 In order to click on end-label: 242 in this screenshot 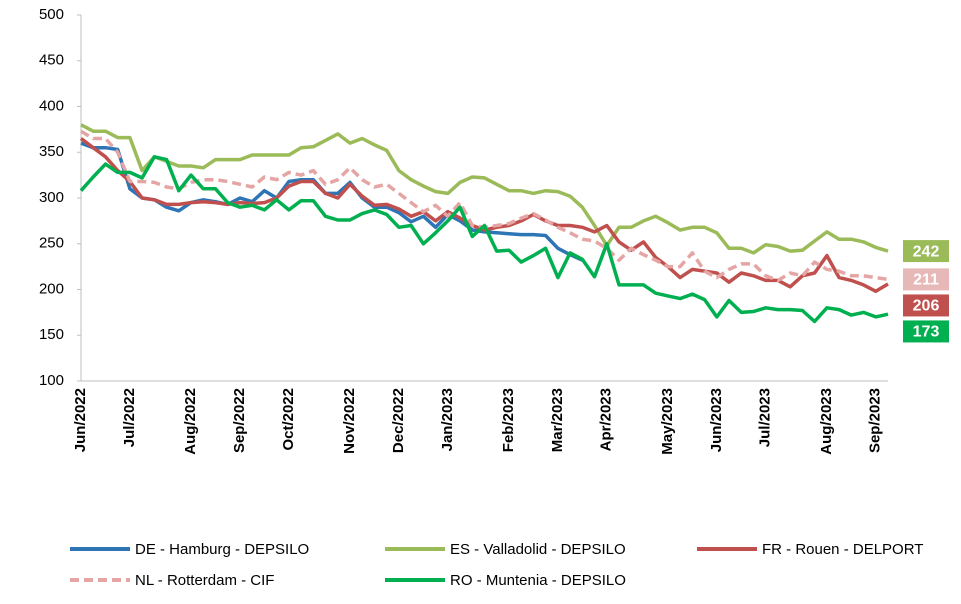, I will do `click(926, 251)`.